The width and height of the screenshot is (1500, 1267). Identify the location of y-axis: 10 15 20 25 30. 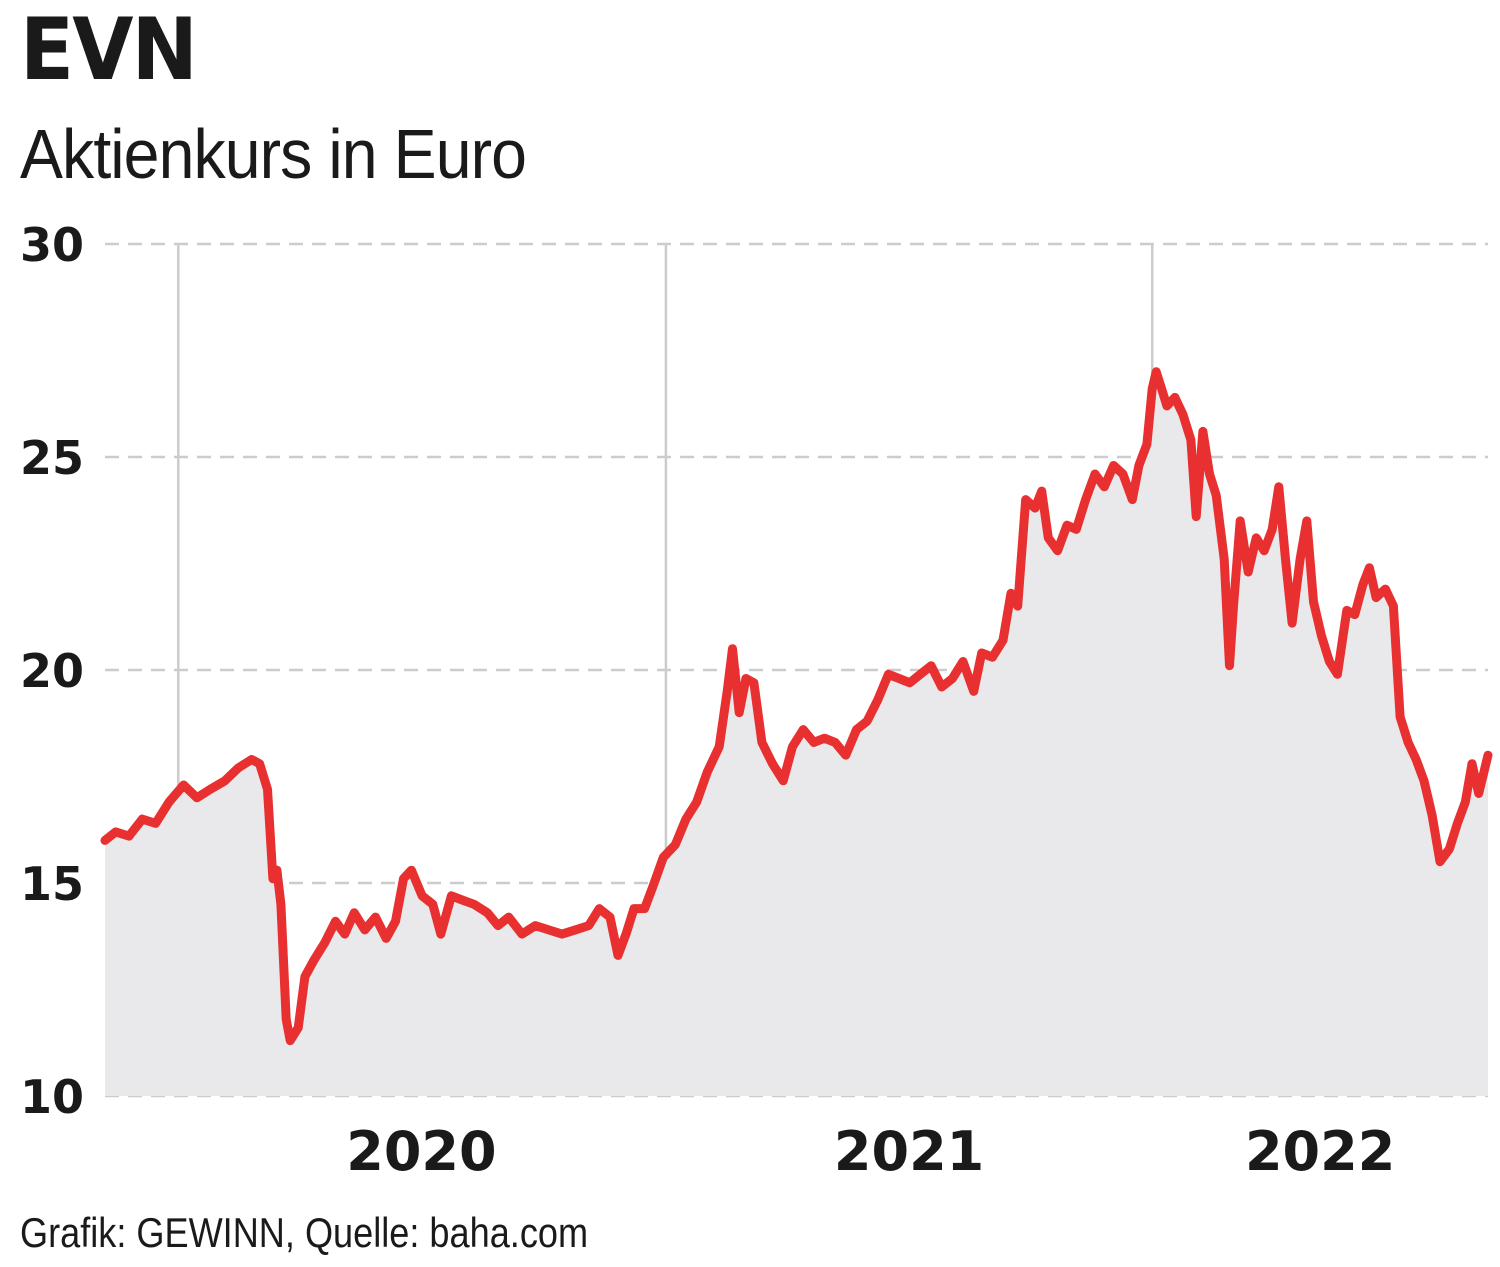
(52, 671).